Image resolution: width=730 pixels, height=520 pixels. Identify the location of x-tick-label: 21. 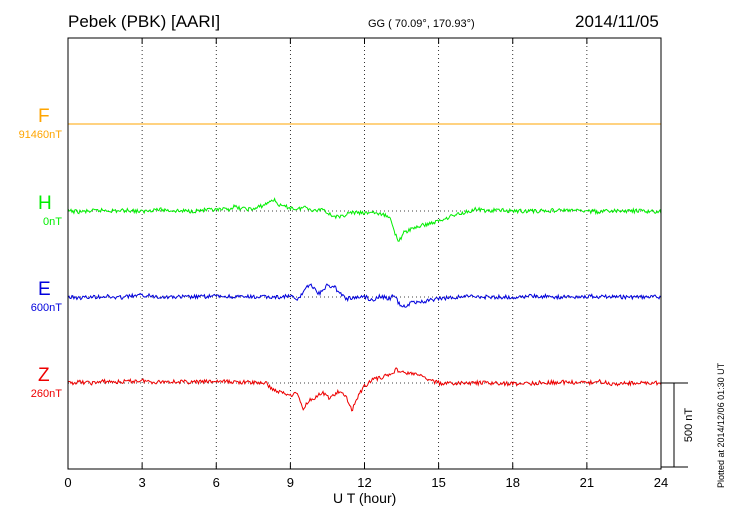
(587, 482).